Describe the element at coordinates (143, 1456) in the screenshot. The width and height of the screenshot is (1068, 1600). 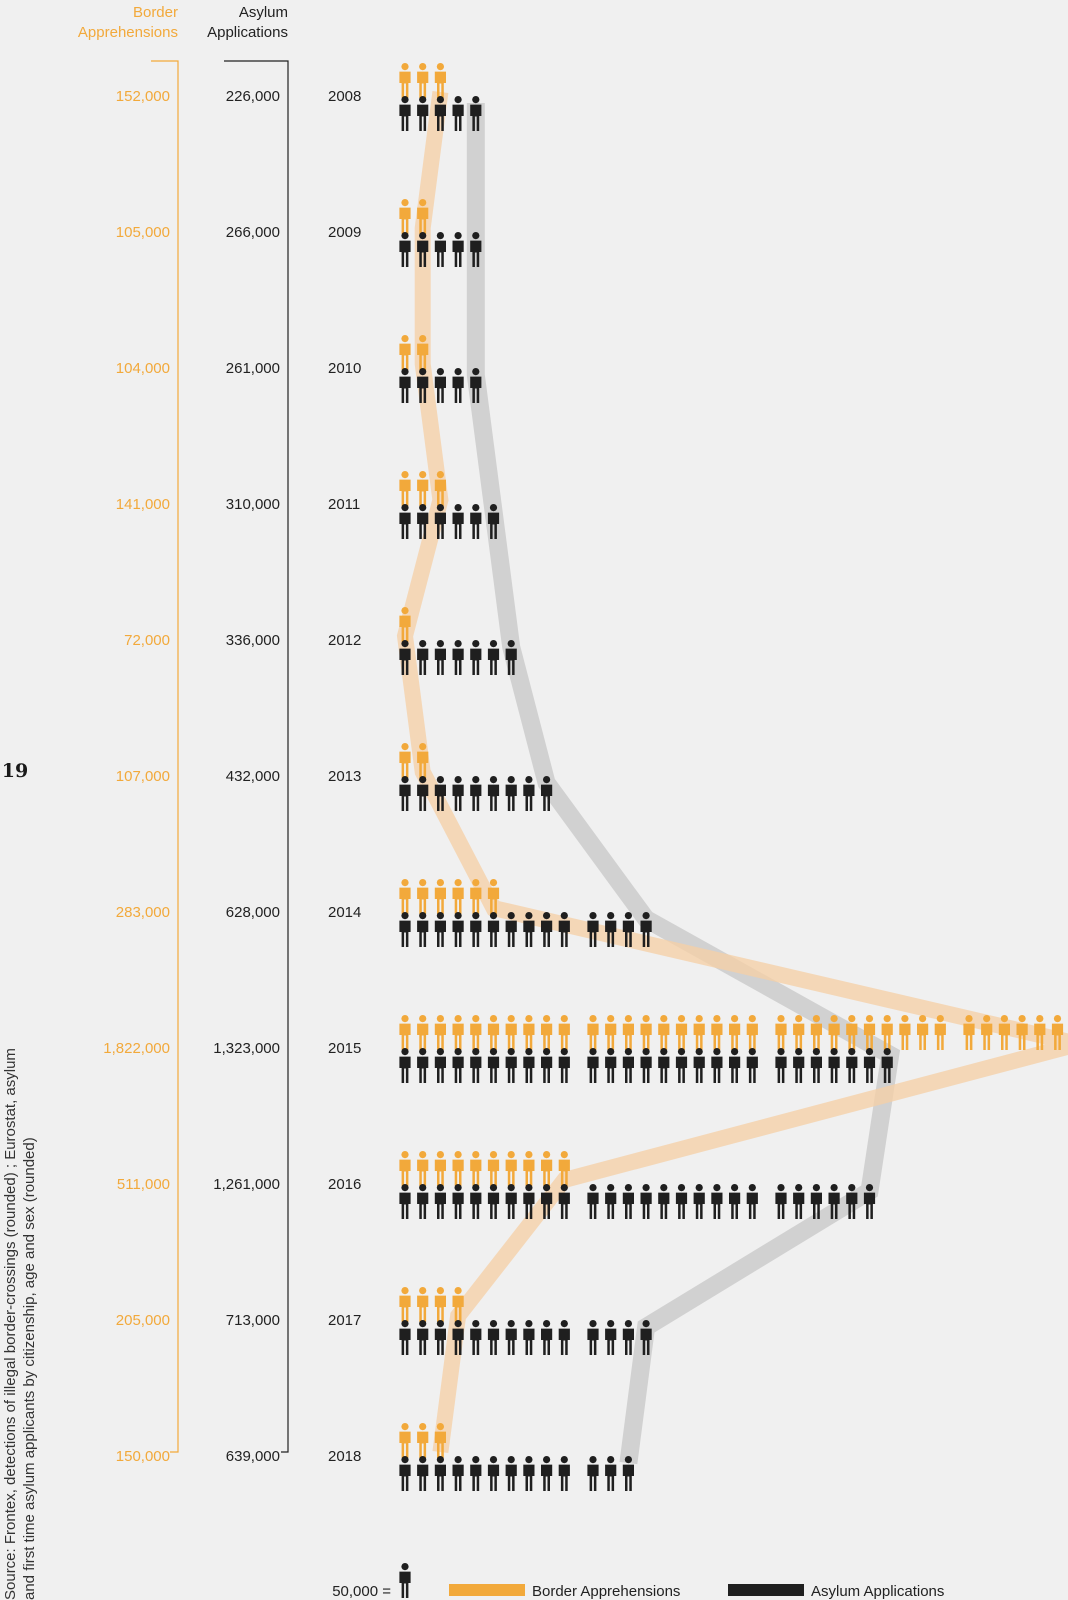
I see `border-value-label: 150,000` at that location.